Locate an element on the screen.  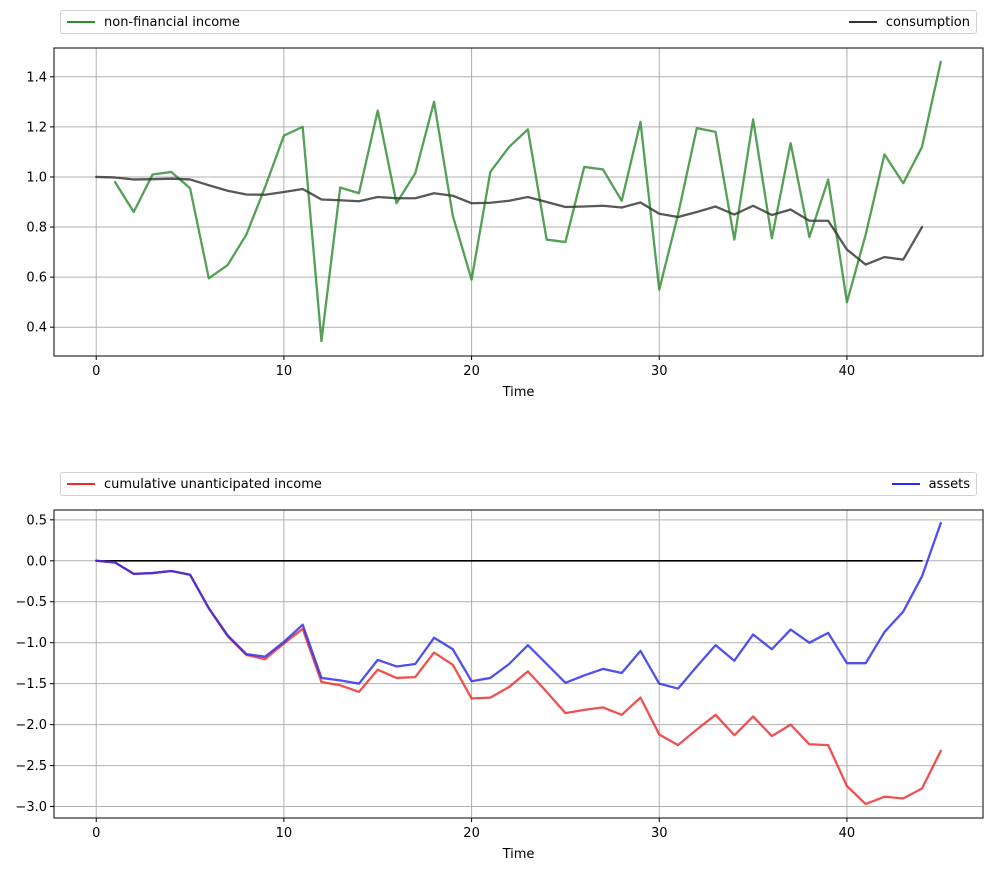
legend-item-cumulative-unanticipated-income: cumulative unanticipated income is located at coordinates (194, 484).